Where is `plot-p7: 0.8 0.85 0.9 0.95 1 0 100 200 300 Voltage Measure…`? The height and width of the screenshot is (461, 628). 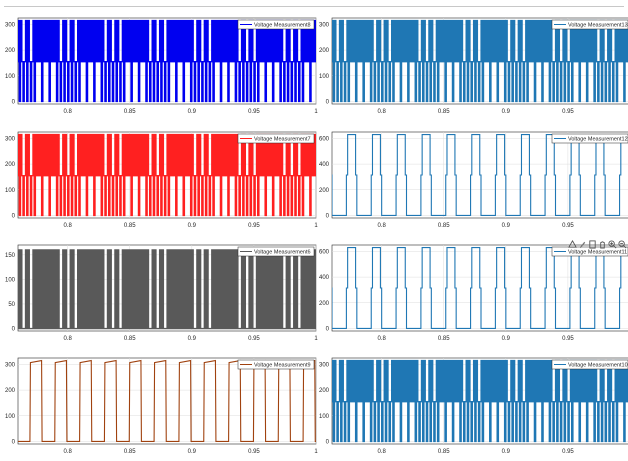 plot-p7: 0.8 0.85 0.9 0.95 1 0 100 200 300 Voltage Measure… is located at coordinates (161, 406).